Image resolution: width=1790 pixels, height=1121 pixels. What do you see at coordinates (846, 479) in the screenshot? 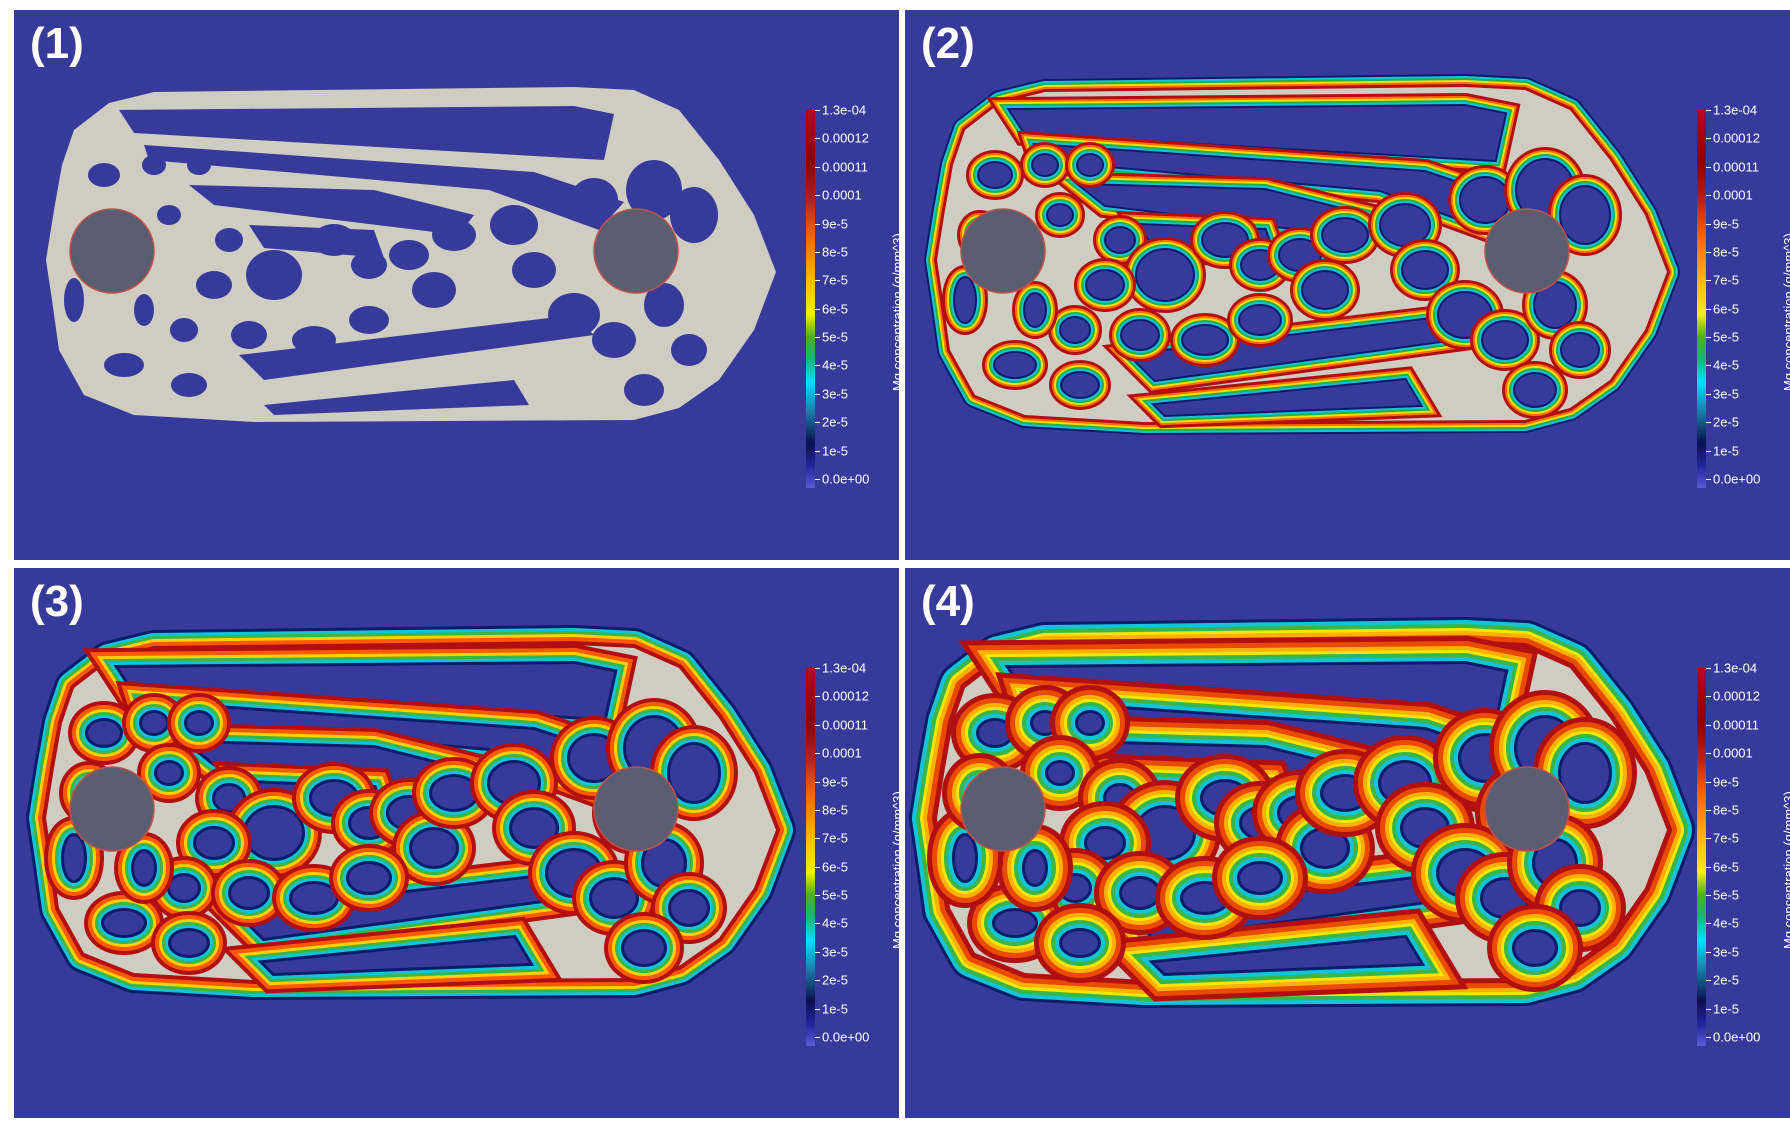
I see `colorbar-tick-label: 0.0e+00` at bounding box center [846, 479].